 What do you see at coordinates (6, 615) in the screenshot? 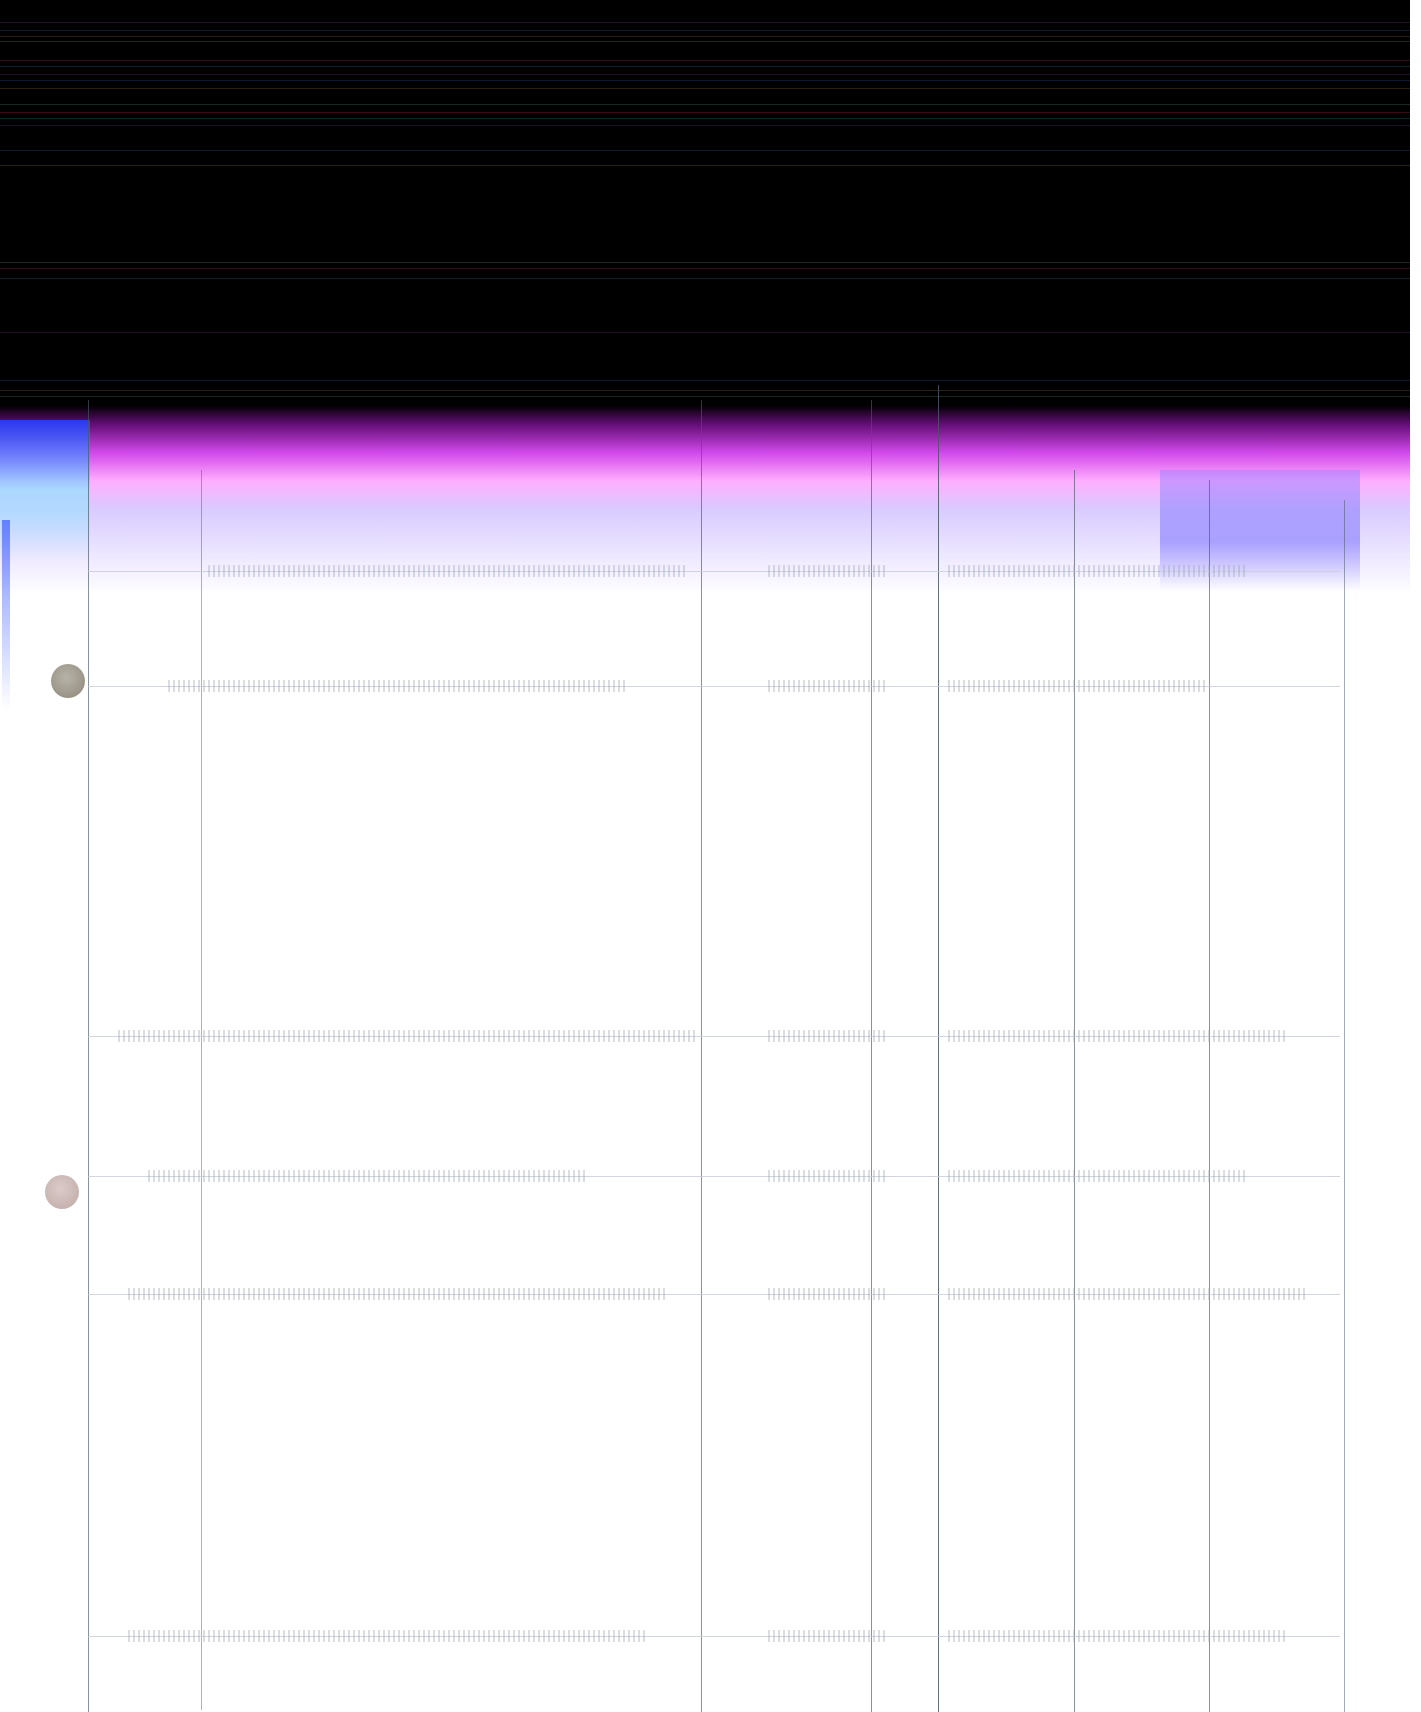
I see `glitch-left-edge` at bounding box center [6, 615].